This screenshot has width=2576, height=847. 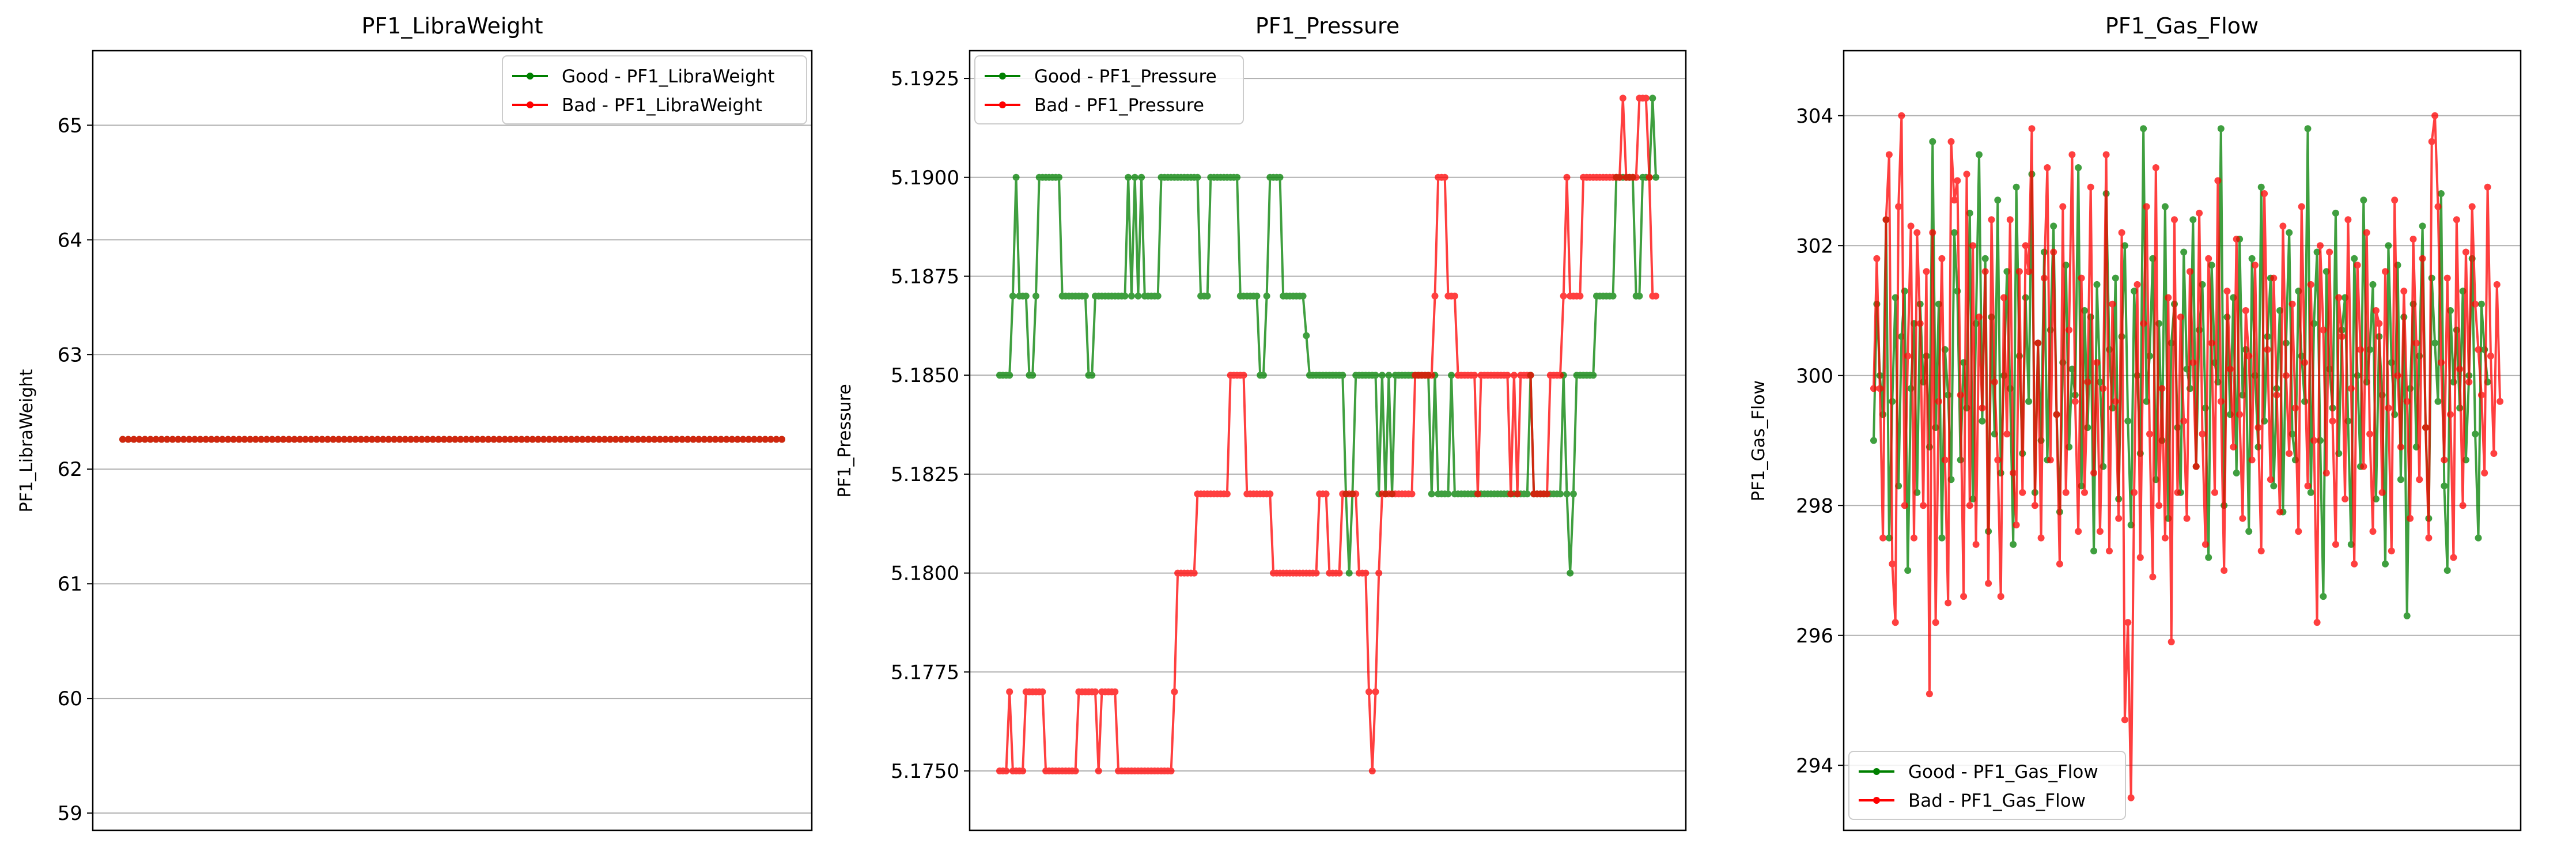 I want to click on legend: Good - PF1_Gas_Flow Bad - PF1_Gas_Flow, so click(x=1987, y=785).